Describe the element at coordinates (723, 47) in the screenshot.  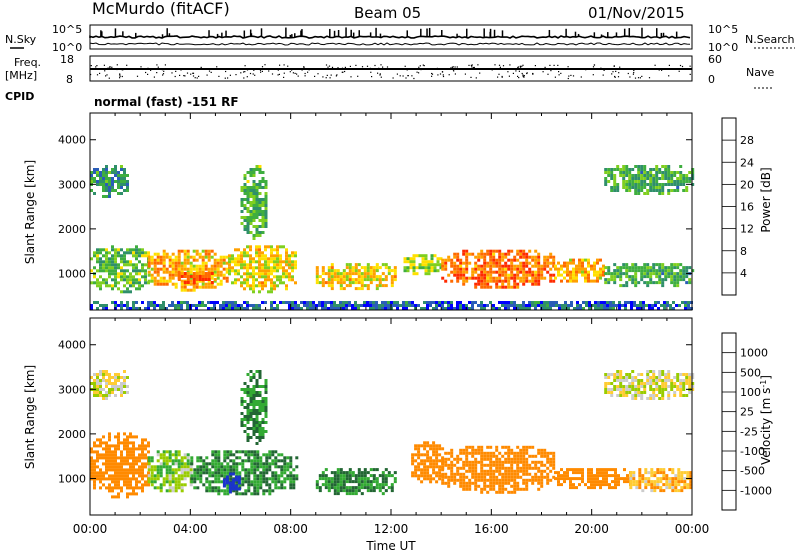
I see `nsearch-tick-bottom: 10^0` at that location.